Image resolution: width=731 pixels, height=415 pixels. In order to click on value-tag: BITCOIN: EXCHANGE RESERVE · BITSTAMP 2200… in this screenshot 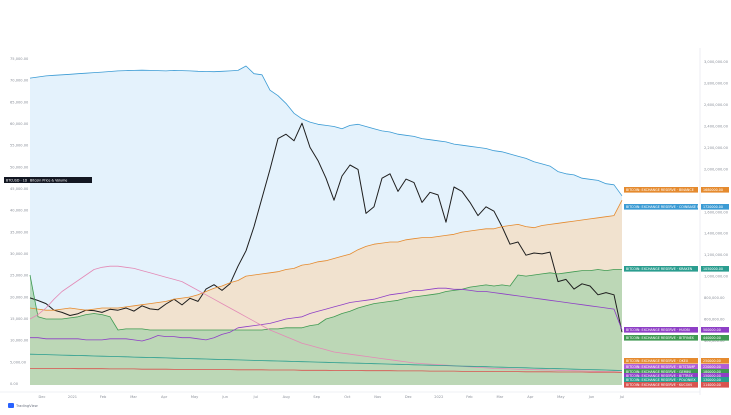, I will do `click(676, 367)`.